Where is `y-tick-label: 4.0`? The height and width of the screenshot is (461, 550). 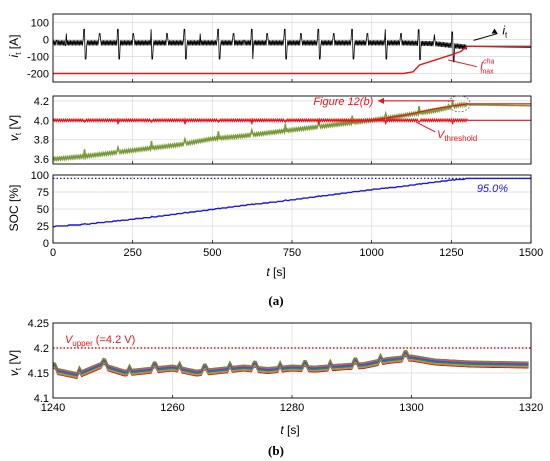
y-tick-label: 4.0 is located at coordinates (41, 121).